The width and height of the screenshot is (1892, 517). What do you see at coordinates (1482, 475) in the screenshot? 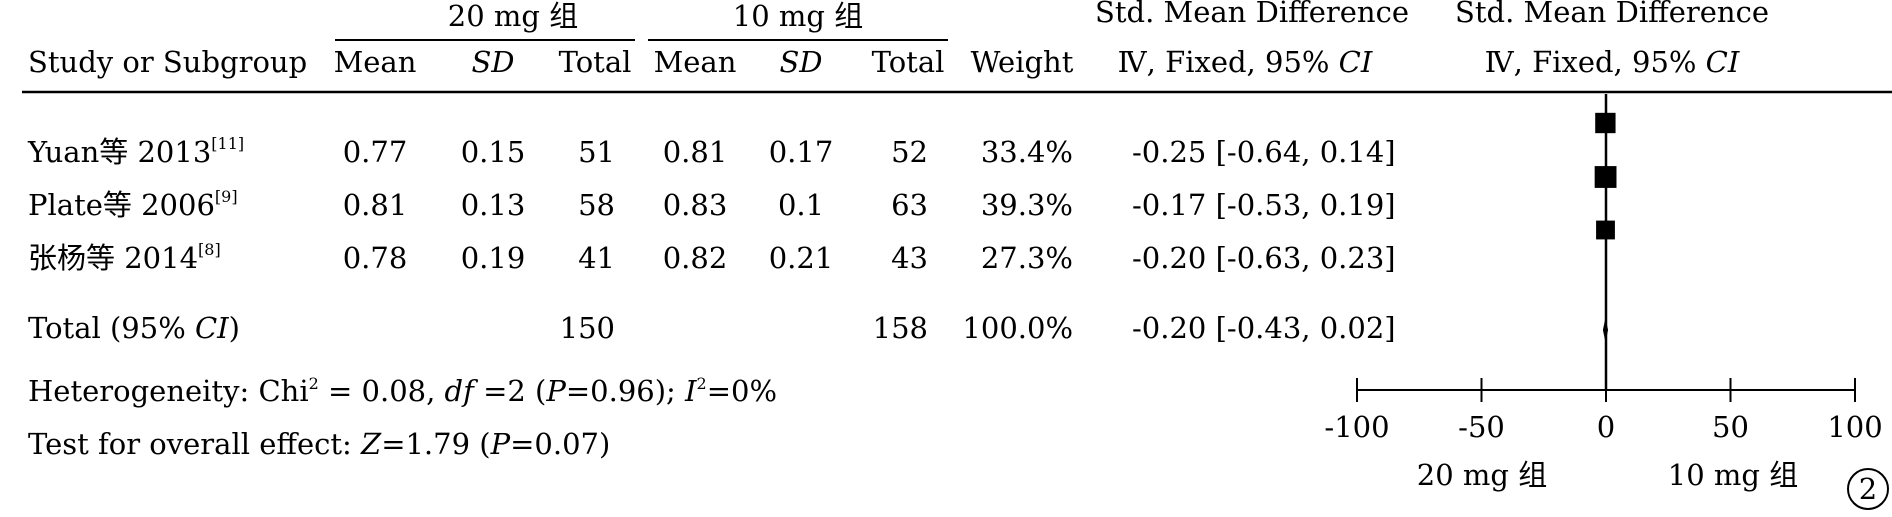
I see `favours-left-label: 20 mg 组` at bounding box center [1482, 475].